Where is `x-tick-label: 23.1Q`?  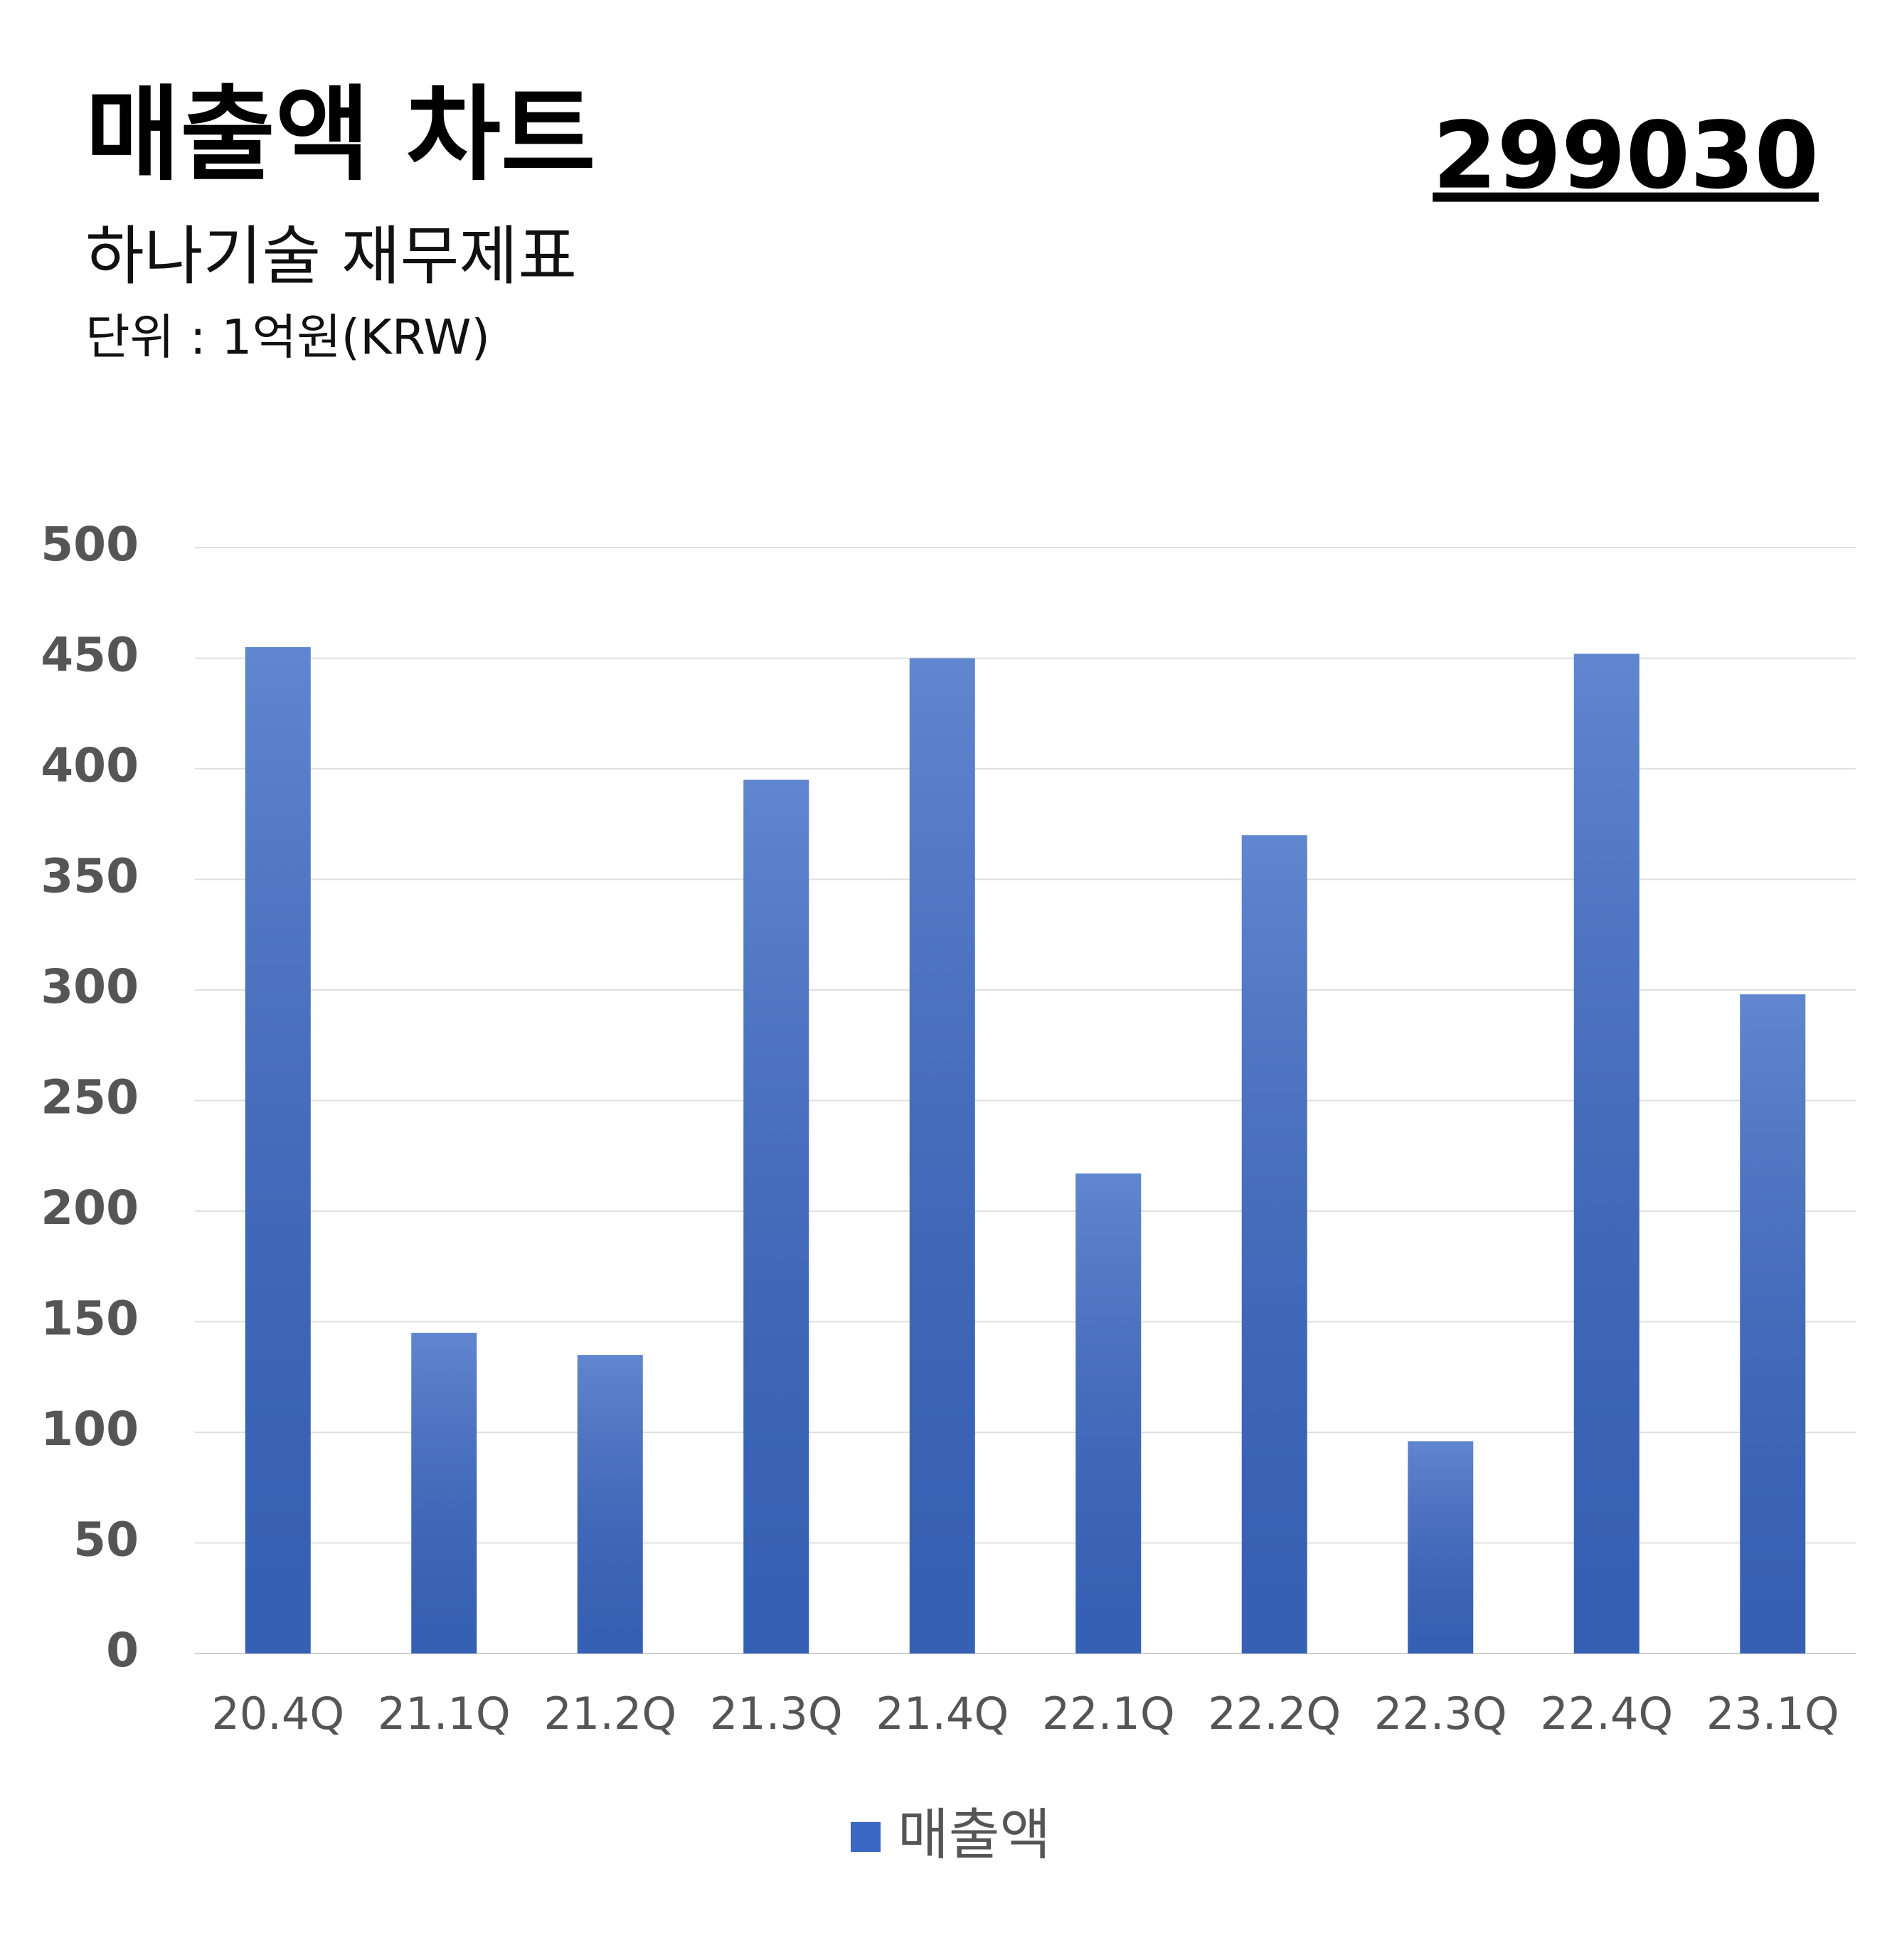
x-tick-label: 23.1Q is located at coordinates (1773, 1714).